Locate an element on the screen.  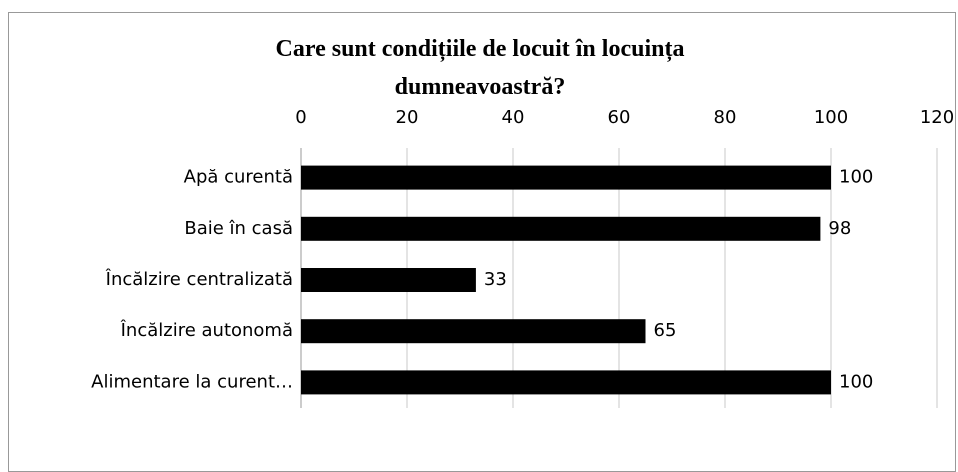
y-tick-label: Încălzire centralizată is located at coordinates (199, 279).